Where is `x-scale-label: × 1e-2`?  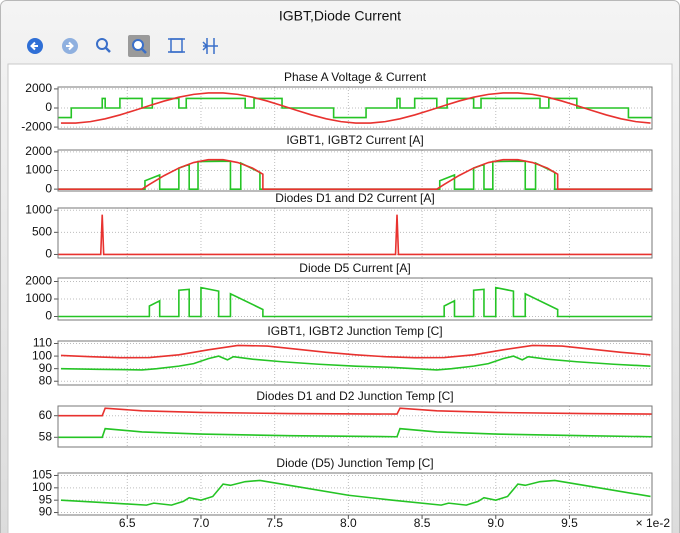 x-scale-label: × 1e-2 is located at coordinates (653, 523).